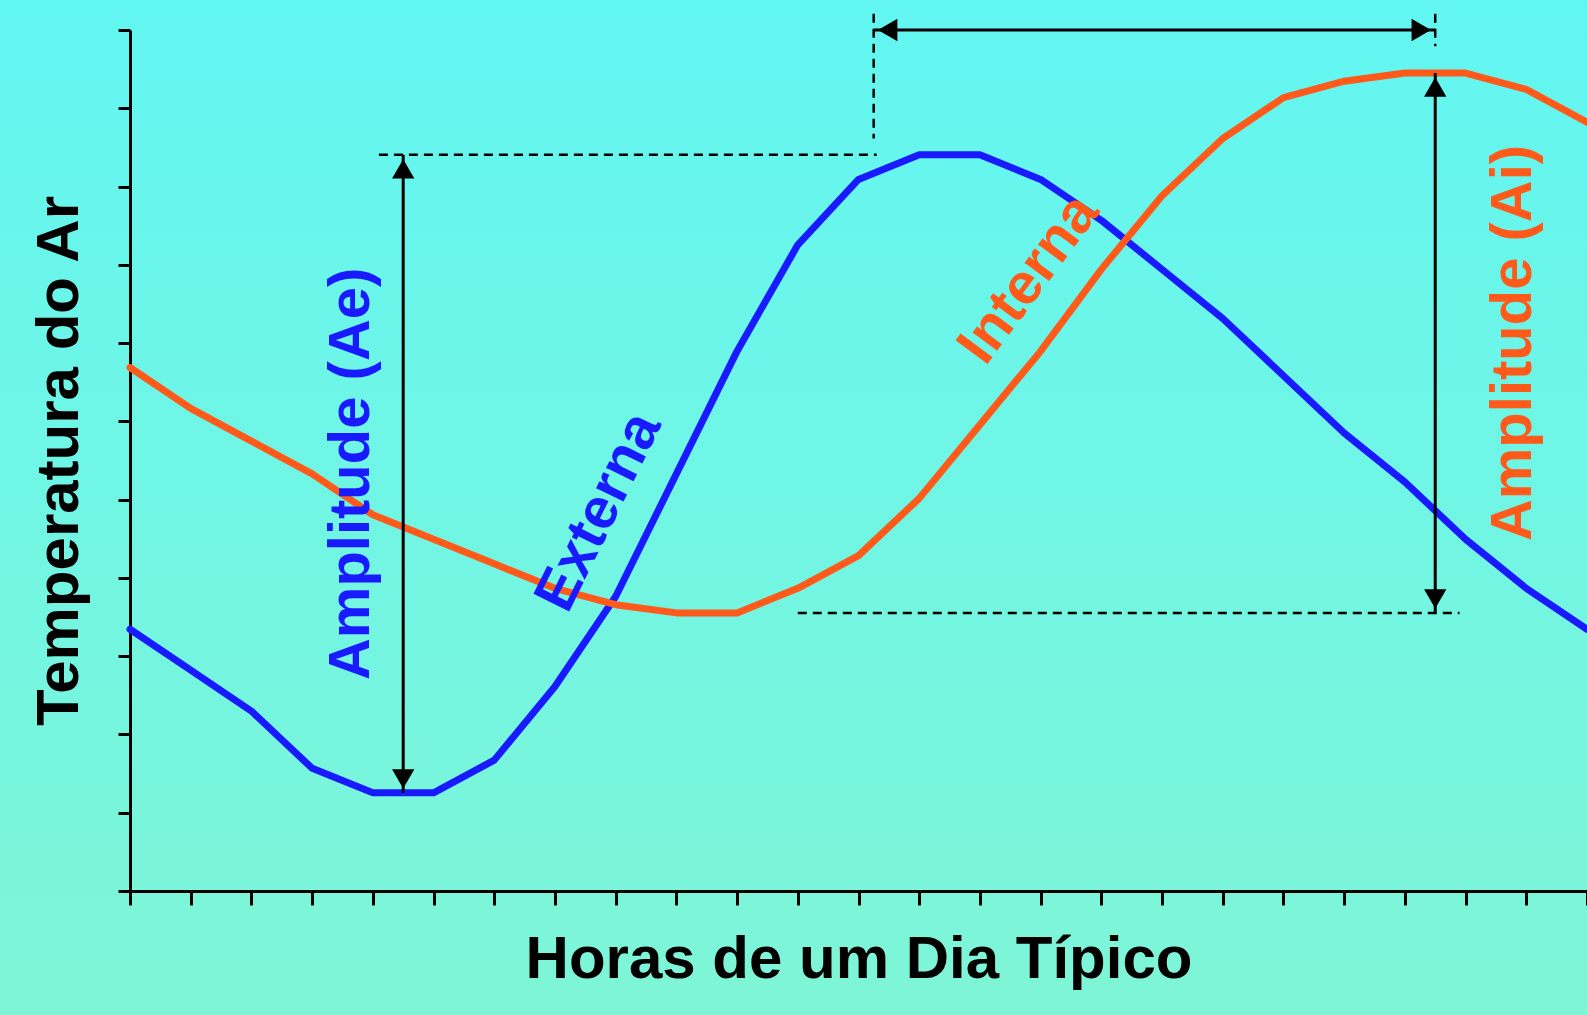 This screenshot has height=1015, width=1587. I want to click on y-axis-title: Temperatura do Ar, so click(57, 461).